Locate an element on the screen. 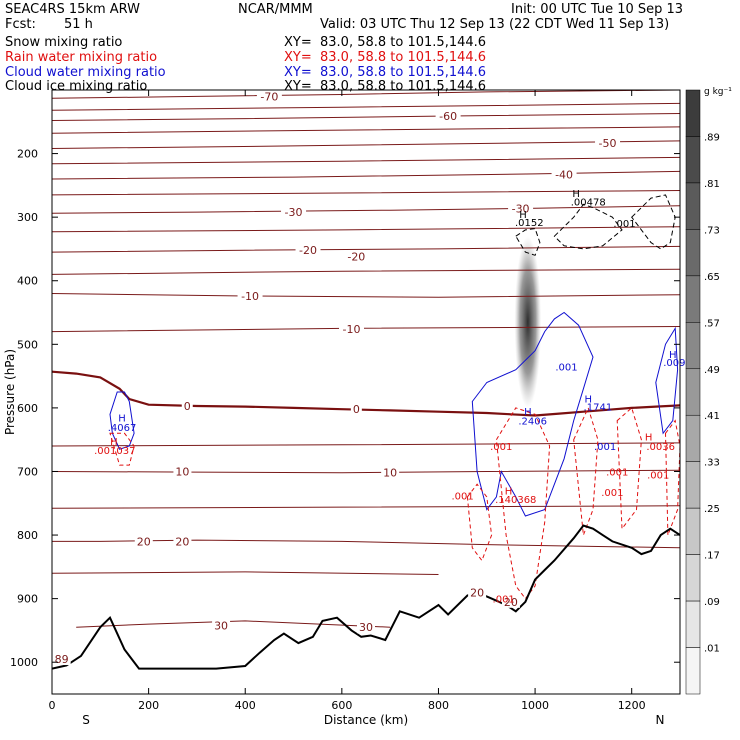 The width and height of the screenshot is (740, 740). snow-column-shading is located at coordinates (528, 322).